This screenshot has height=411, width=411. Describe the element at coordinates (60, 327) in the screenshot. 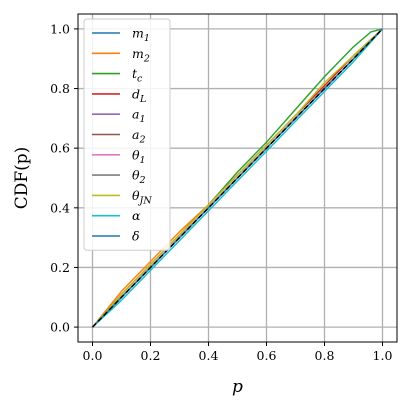

I see `y-tick-label: 0.0` at that location.